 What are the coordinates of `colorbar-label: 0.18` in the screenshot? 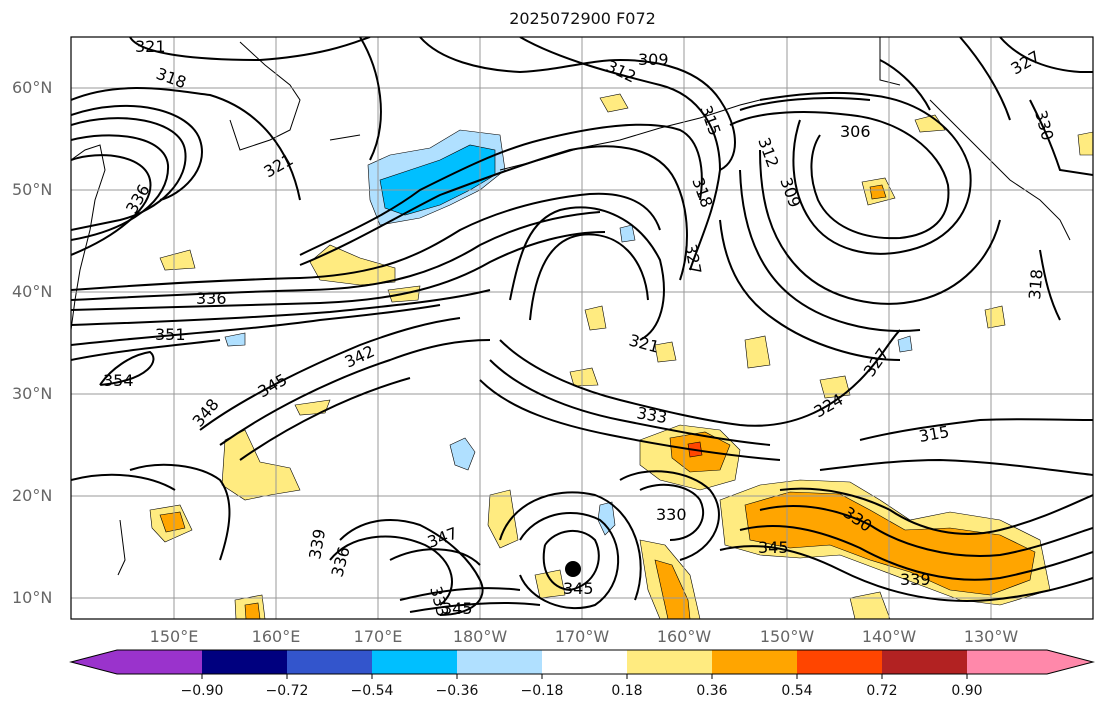 It's located at (627, 691).